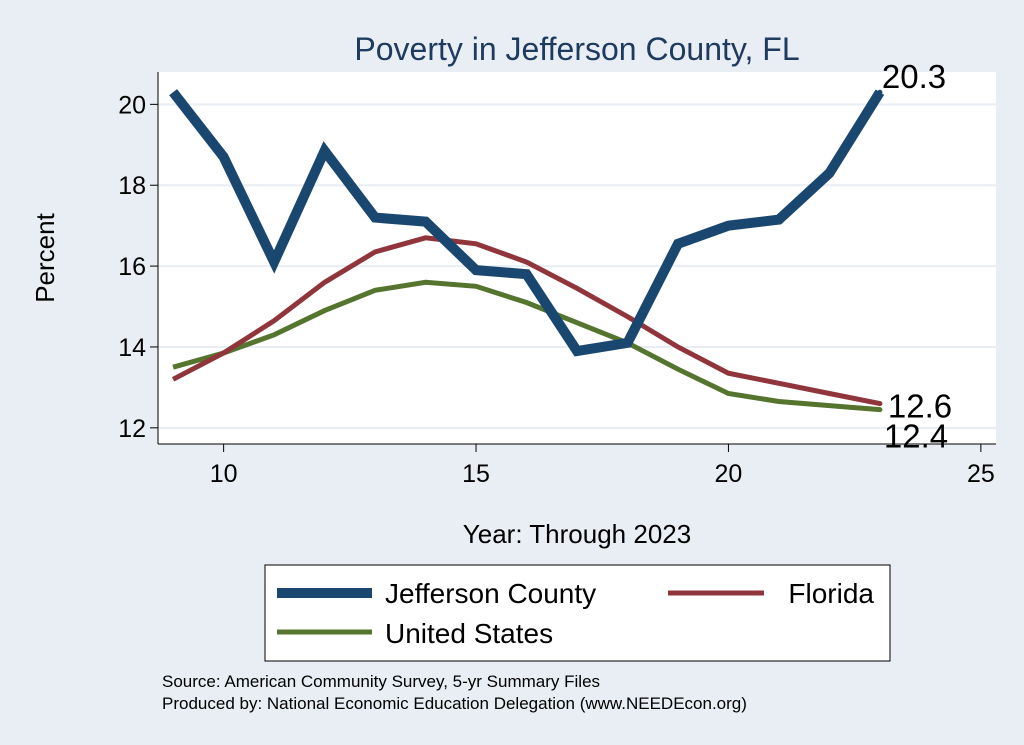 The image size is (1024, 745). What do you see at coordinates (132, 105) in the screenshot?
I see `y-tick-label-20: 20` at bounding box center [132, 105].